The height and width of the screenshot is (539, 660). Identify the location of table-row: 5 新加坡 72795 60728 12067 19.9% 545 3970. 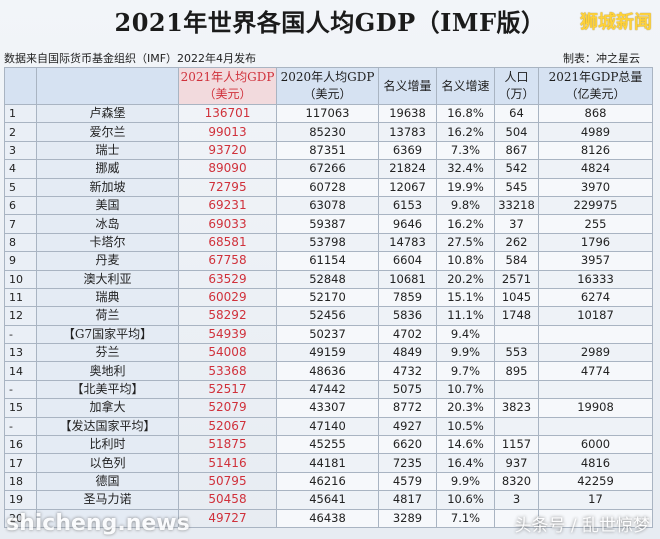
(328, 187).